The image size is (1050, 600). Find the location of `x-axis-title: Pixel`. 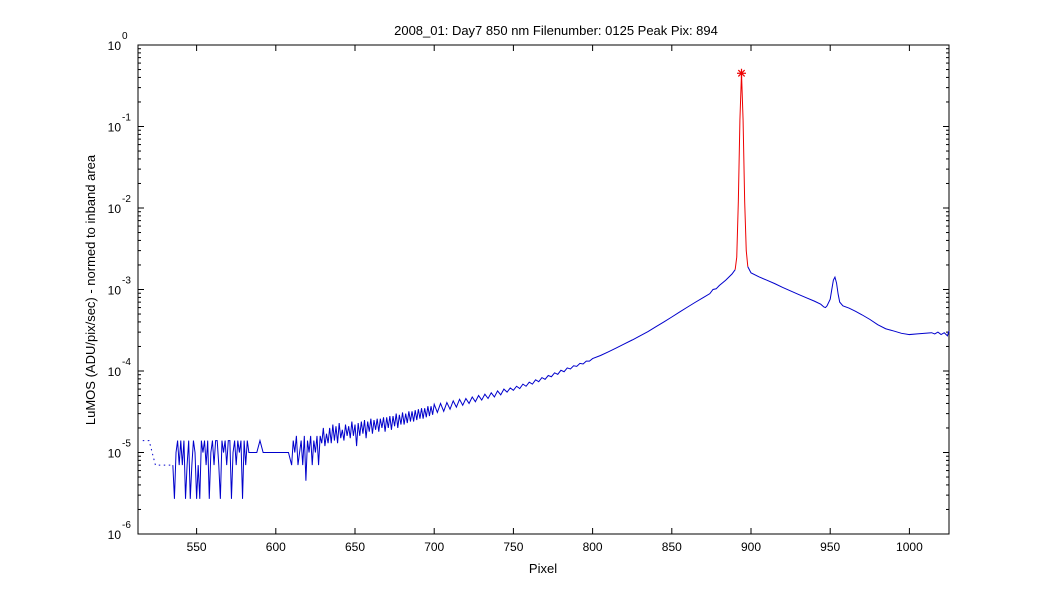

x-axis-title: Pixel is located at coordinates (543, 568).